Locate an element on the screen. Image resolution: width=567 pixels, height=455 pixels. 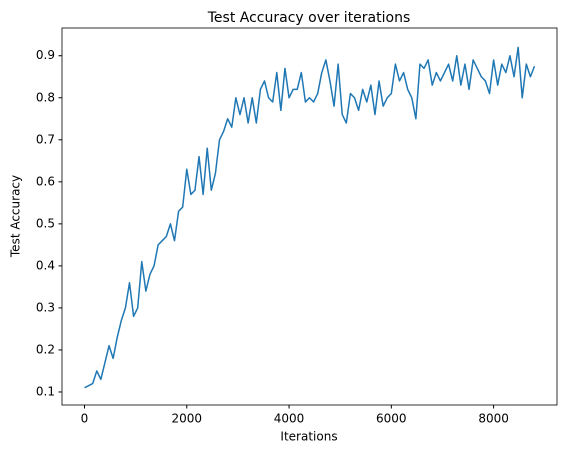
y-tick-label: 0.8 is located at coordinates (45, 97).